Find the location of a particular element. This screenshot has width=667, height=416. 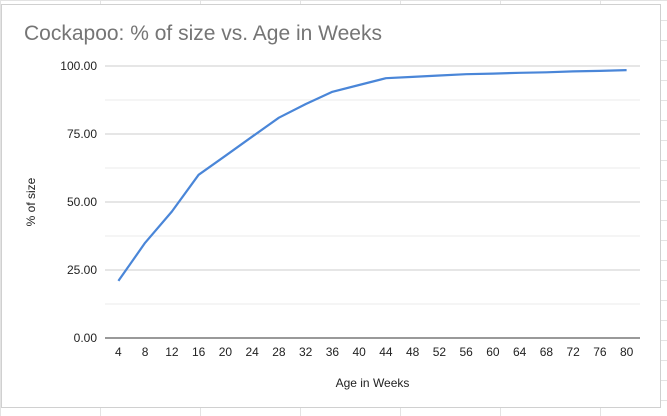

x-tick-label: 8 is located at coordinates (145, 352).